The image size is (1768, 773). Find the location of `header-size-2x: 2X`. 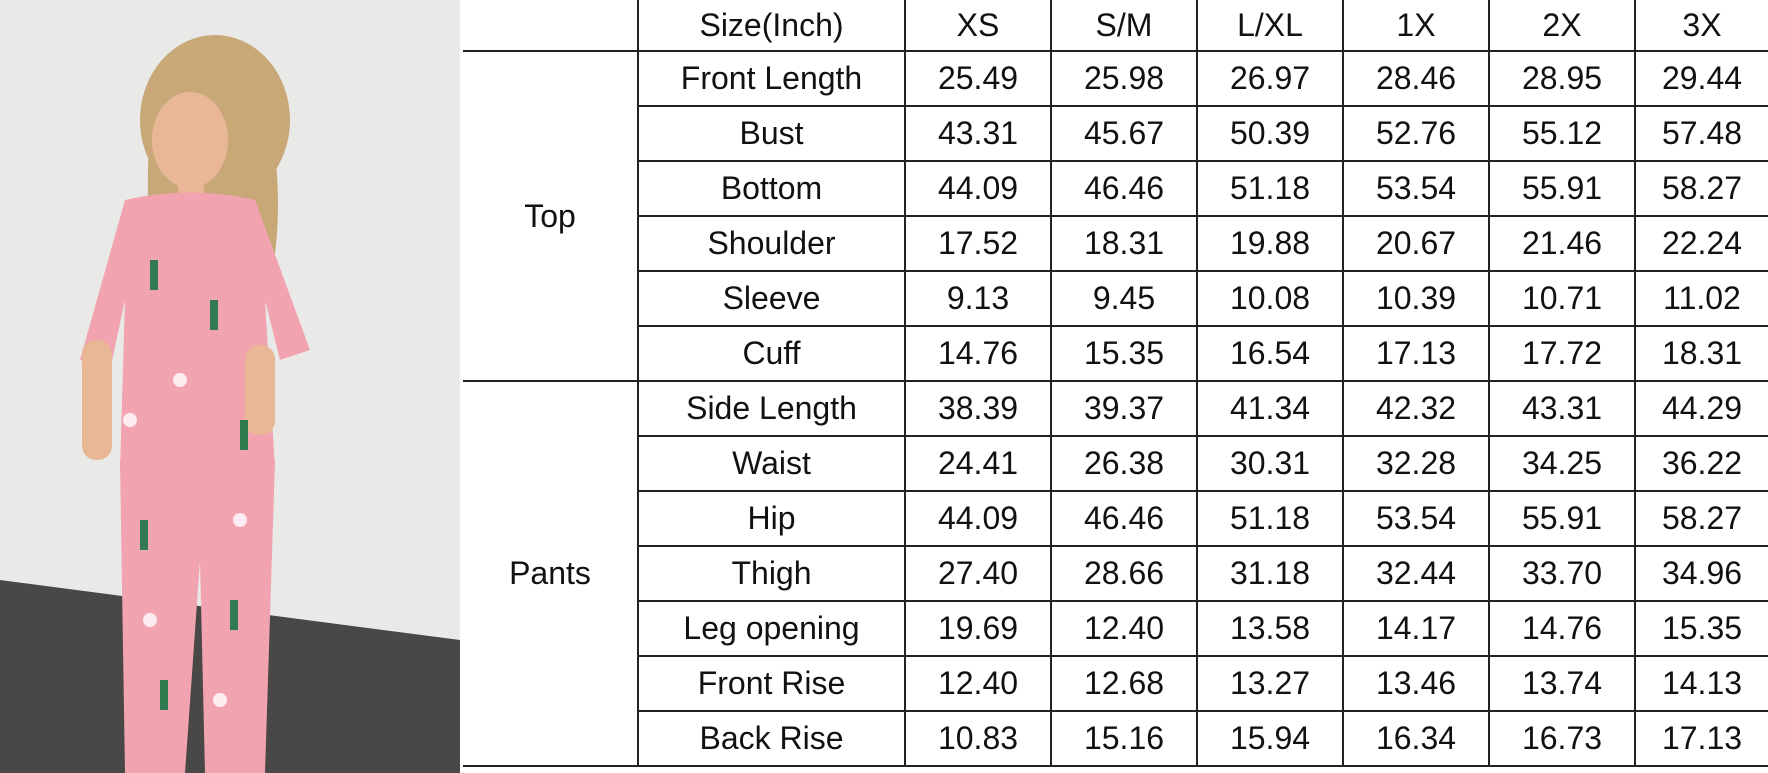

header-size-2x: 2X is located at coordinates (1562, 26).